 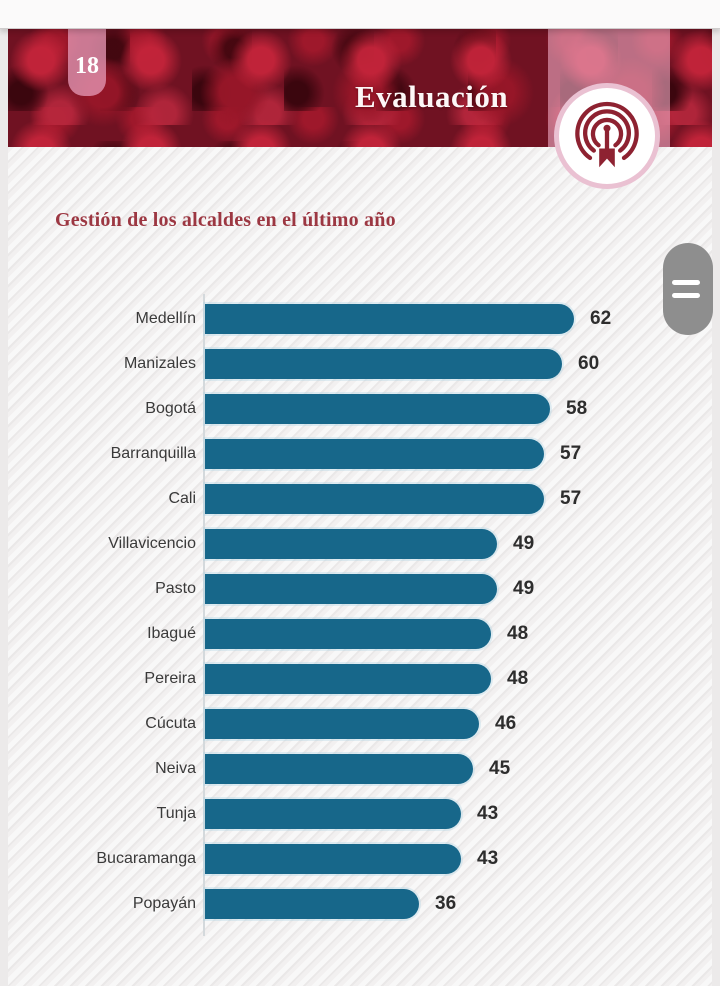 I want to click on chart-row: Villavicencio 49, so click(x=360, y=543).